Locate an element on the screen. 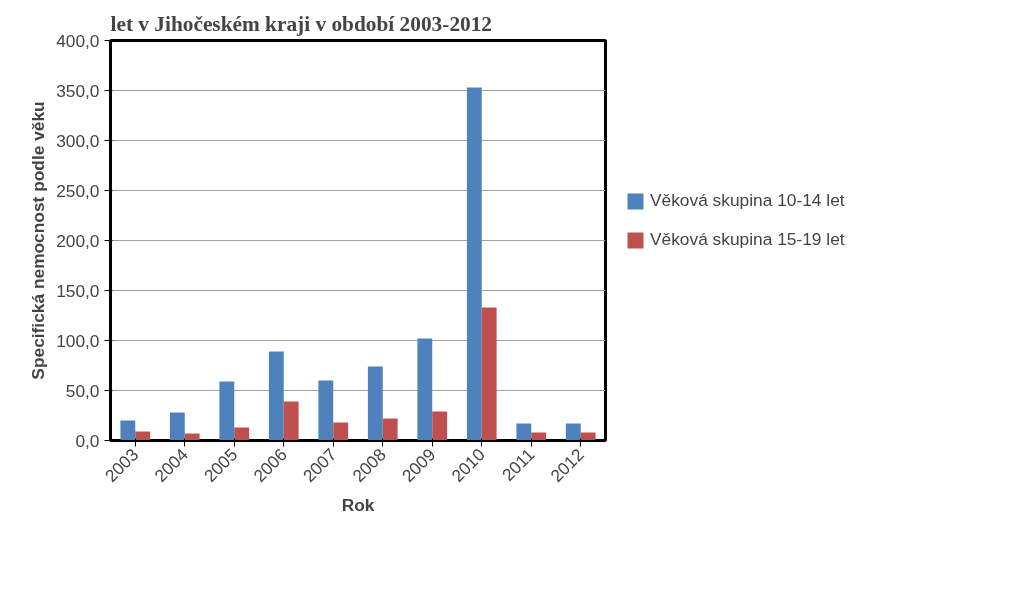 The width and height of the screenshot is (1013, 614). y-tick-label: 200,0 is located at coordinates (78, 240).